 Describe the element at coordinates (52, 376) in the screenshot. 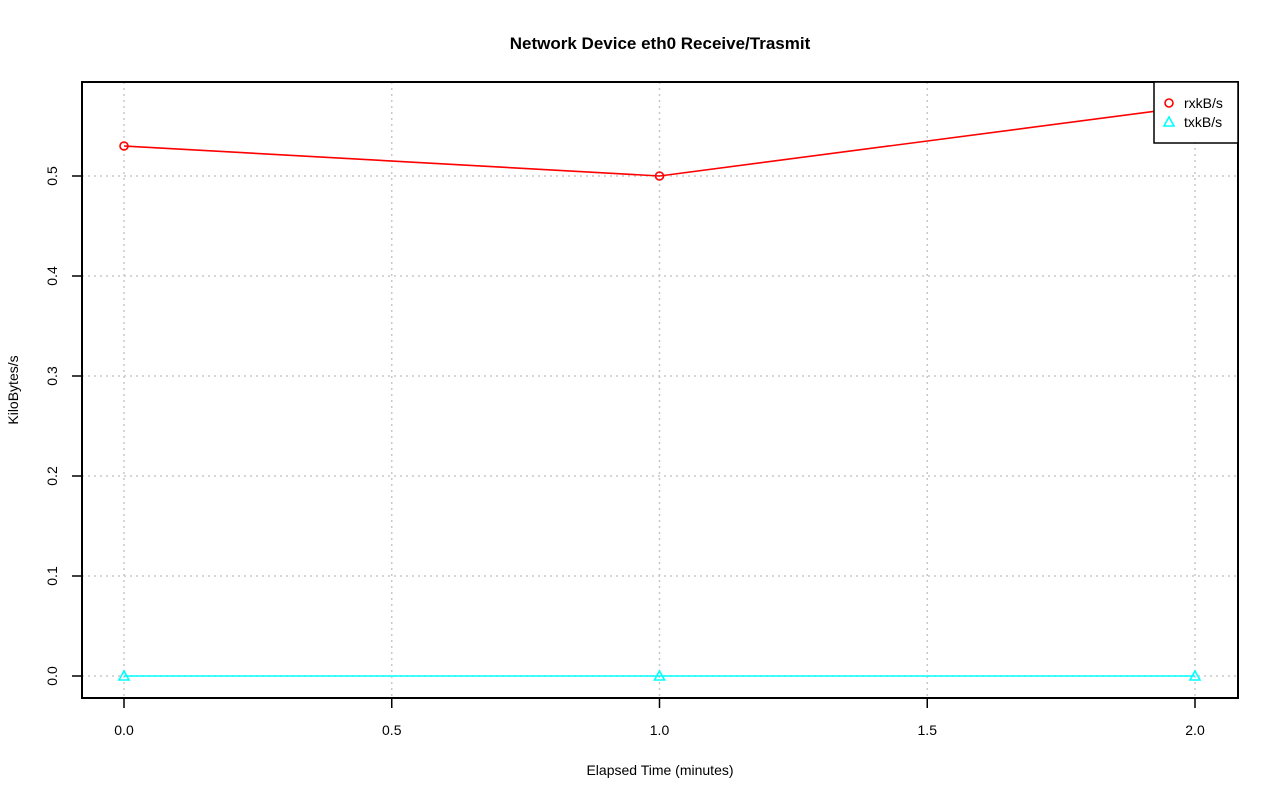

I see `y-tick-label: 0.3` at that location.